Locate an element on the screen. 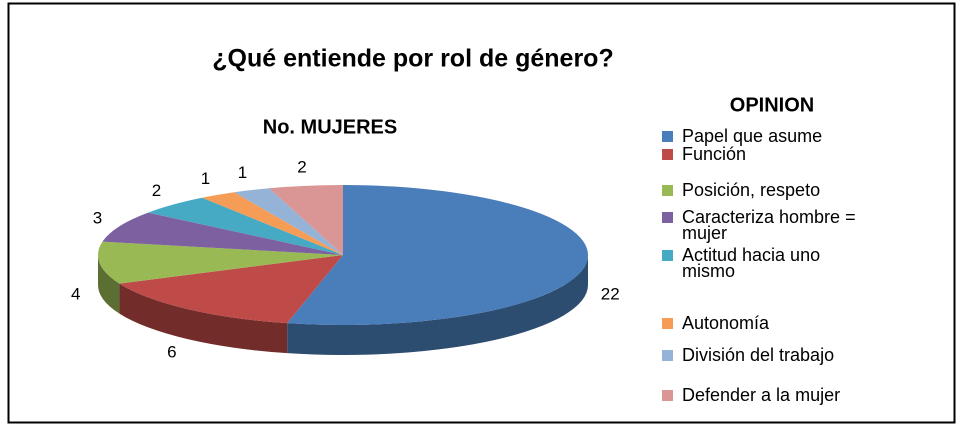 The image size is (963, 425). data-label: 3 is located at coordinates (97, 217).